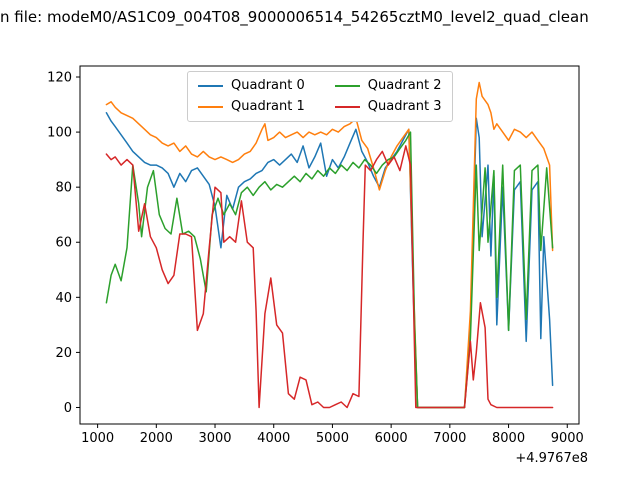 The height and width of the screenshot is (480, 640). What do you see at coordinates (63, 353) in the screenshot?
I see `y-tick-label: 20` at bounding box center [63, 353].